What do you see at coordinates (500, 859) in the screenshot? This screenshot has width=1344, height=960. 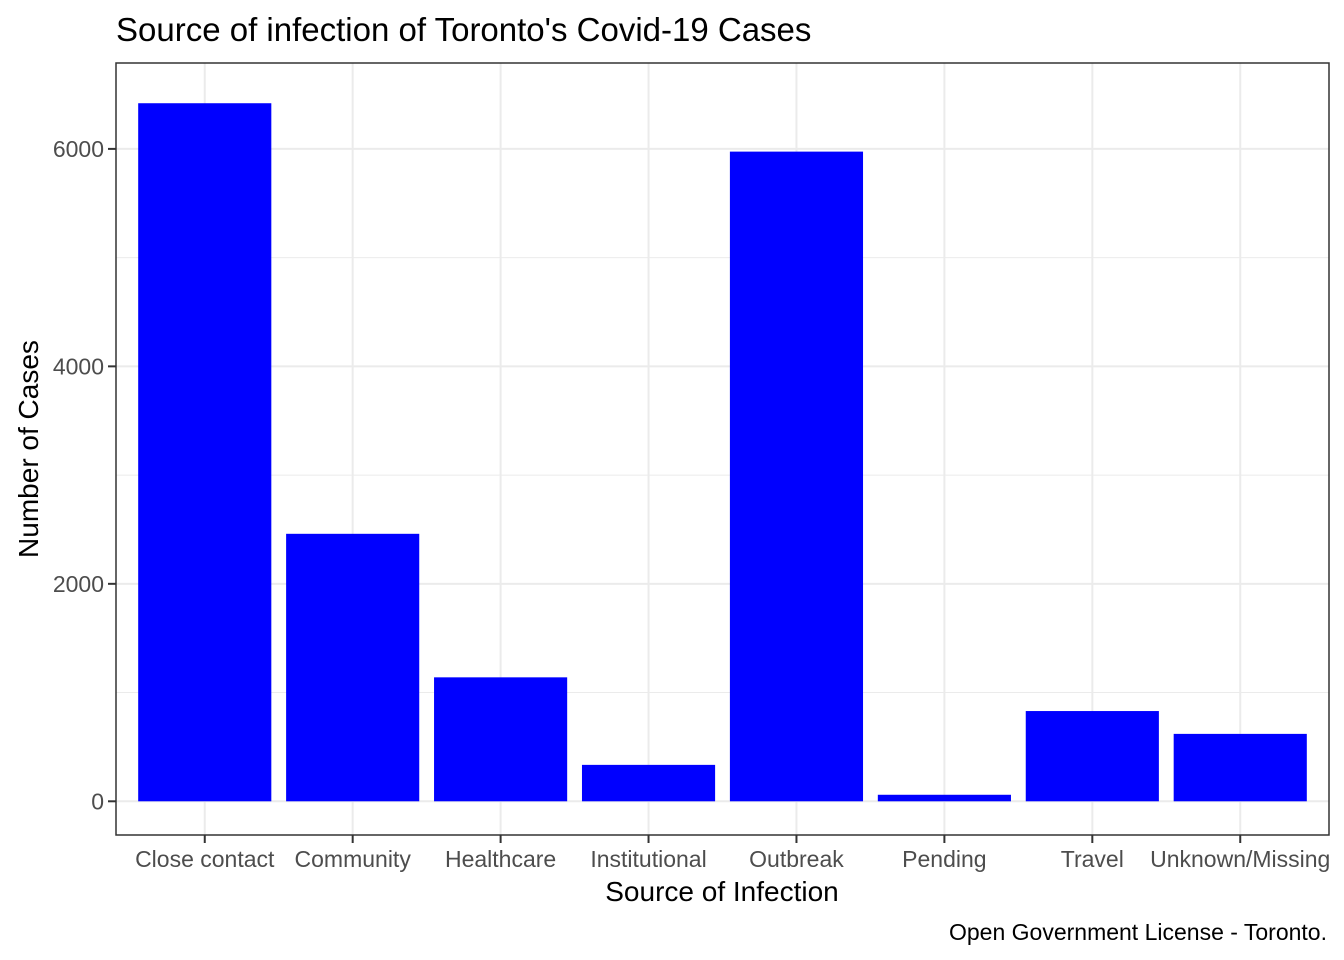 I see `x-tick-label: Healthcare` at bounding box center [500, 859].